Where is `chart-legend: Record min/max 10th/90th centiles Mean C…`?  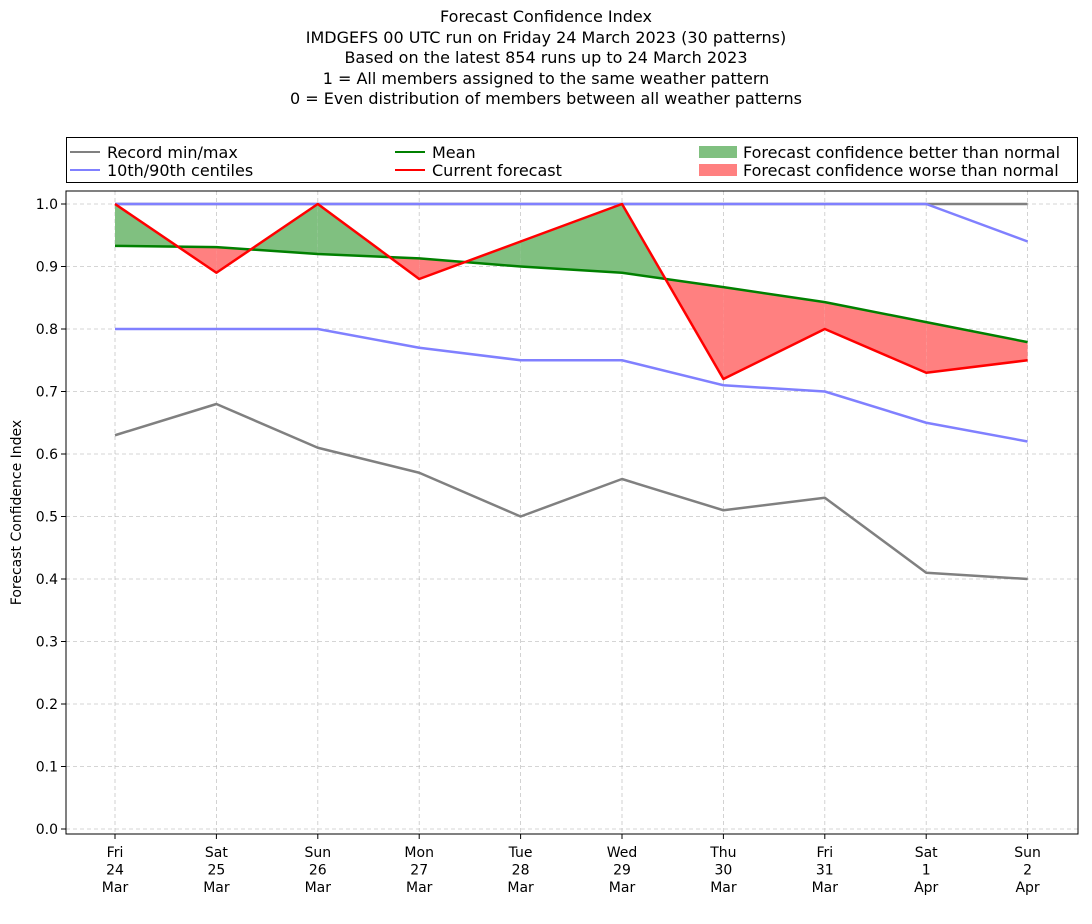
chart-legend: Record min/max 10th/90th centiles Mean C… is located at coordinates (572, 160).